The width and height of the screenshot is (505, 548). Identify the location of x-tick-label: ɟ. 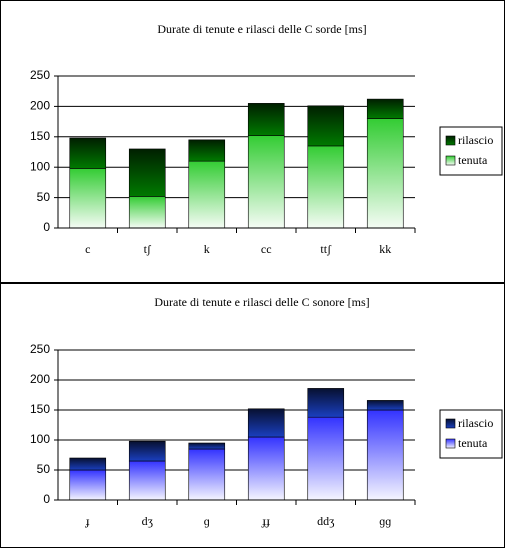
(87, 521).